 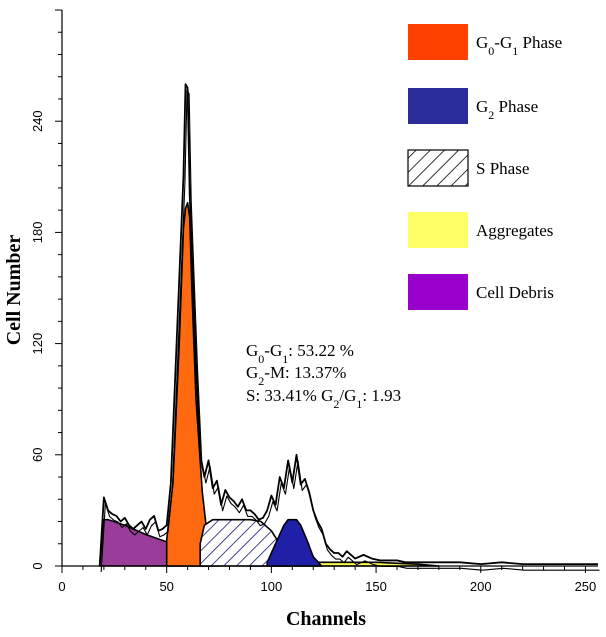 I want to click on series-area-g0-g1-phase, so click(x=189, y=384).